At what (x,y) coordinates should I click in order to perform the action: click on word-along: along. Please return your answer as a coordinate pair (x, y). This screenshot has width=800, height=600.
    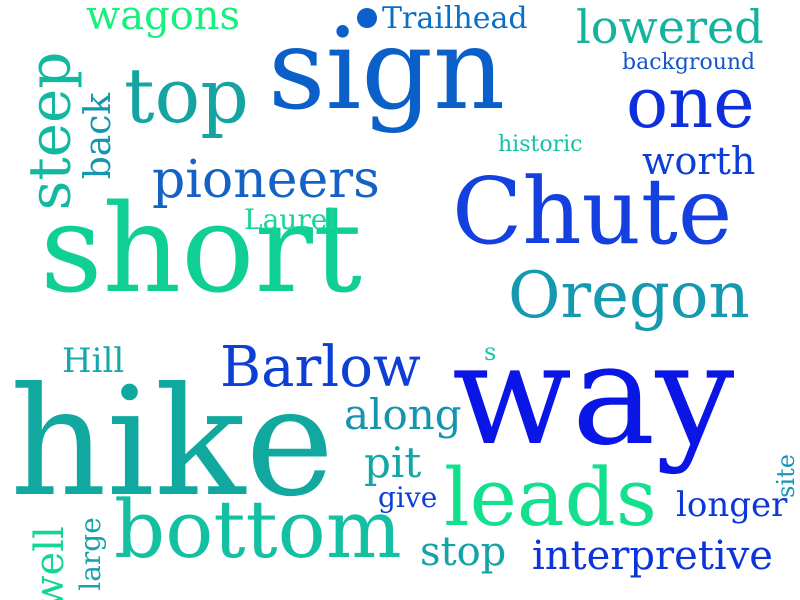
    Looking at the image, I should click on (403, 414).